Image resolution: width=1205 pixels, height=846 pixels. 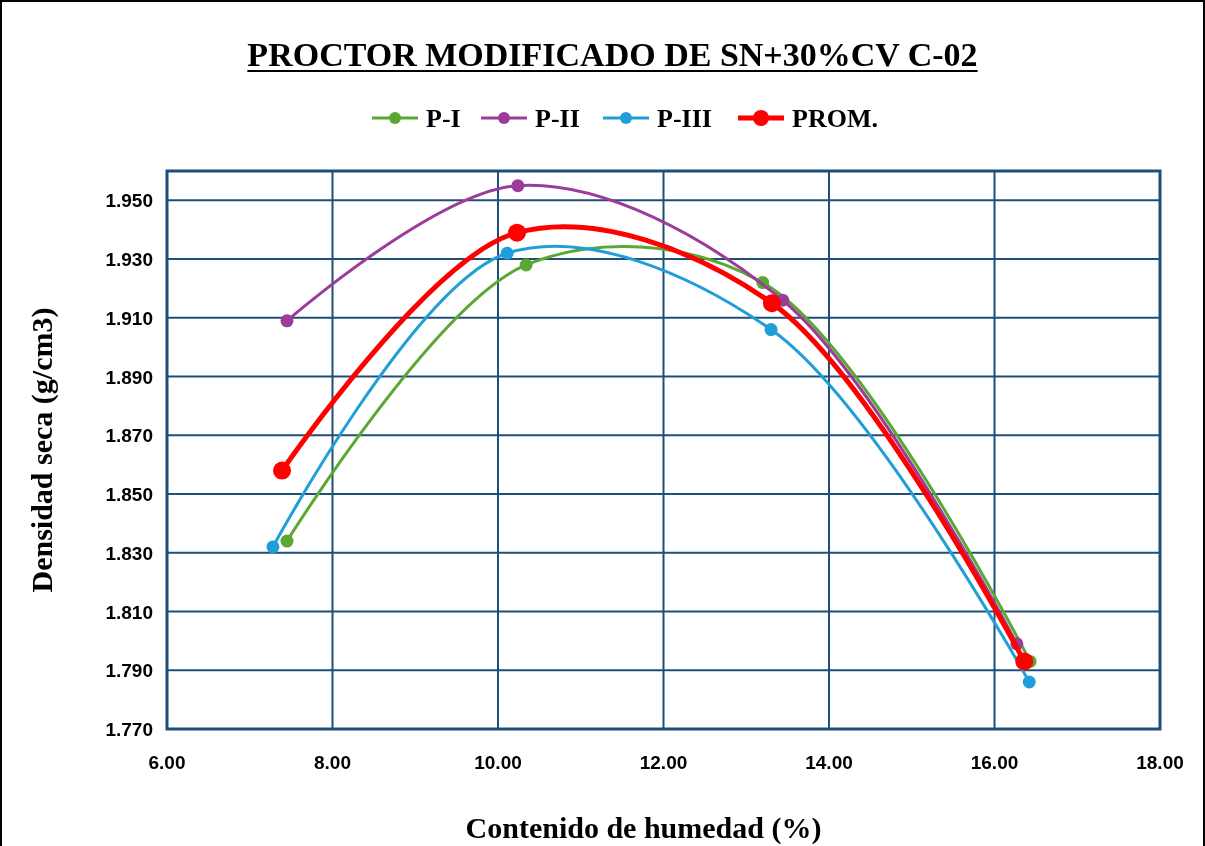 I want to click on chart-title: PROCTOR MODIFICADO DE SN+30%CV C-02, so click(x=612, y=54).